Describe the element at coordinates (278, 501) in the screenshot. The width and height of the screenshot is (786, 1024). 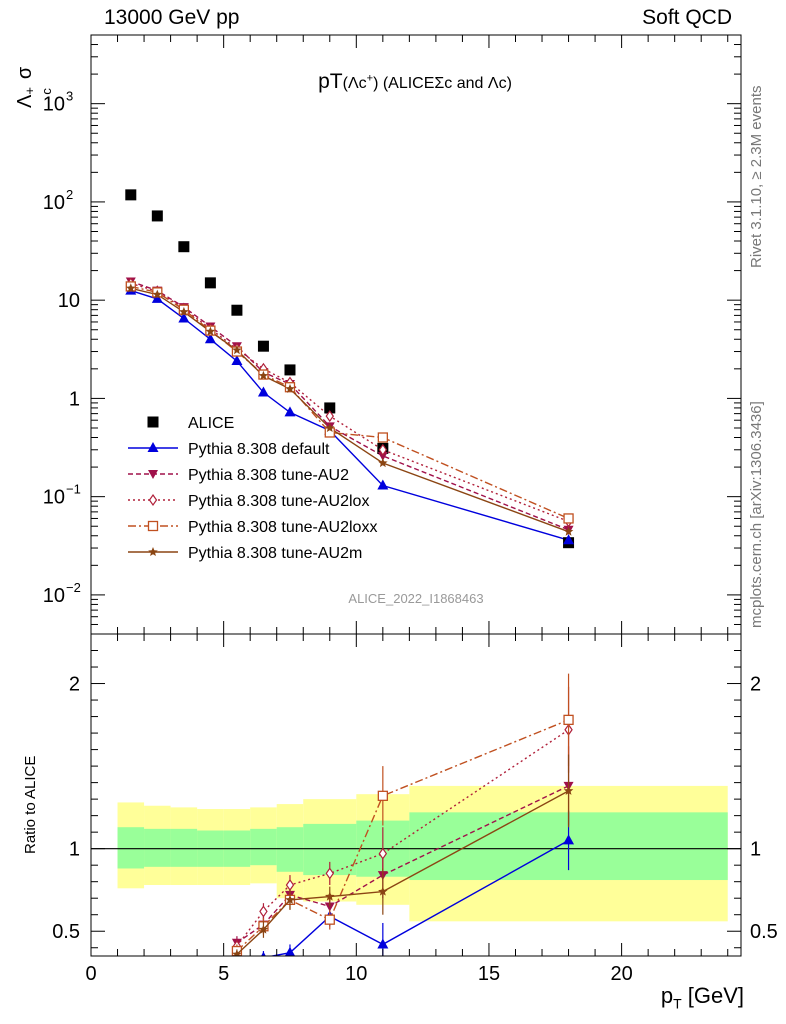
I see `legend-label-3: Pythia 8.308 tune-AU2lox` at that location.